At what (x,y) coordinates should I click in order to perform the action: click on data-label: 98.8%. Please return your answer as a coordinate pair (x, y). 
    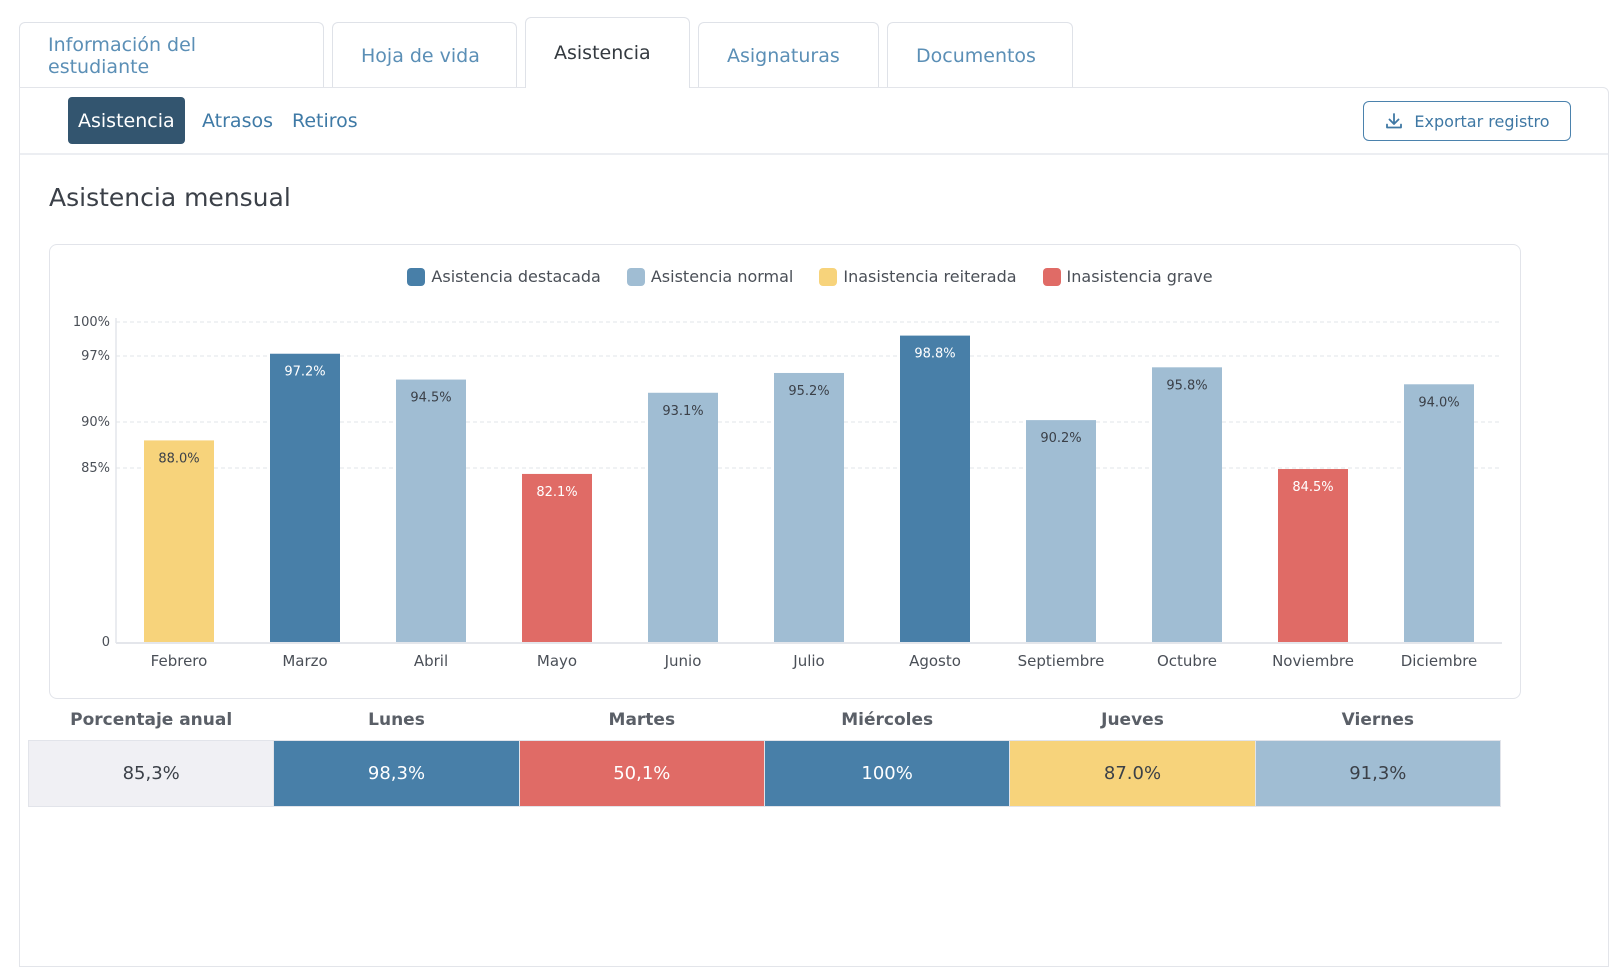
    Looking at the image, I should click on (934, 354).